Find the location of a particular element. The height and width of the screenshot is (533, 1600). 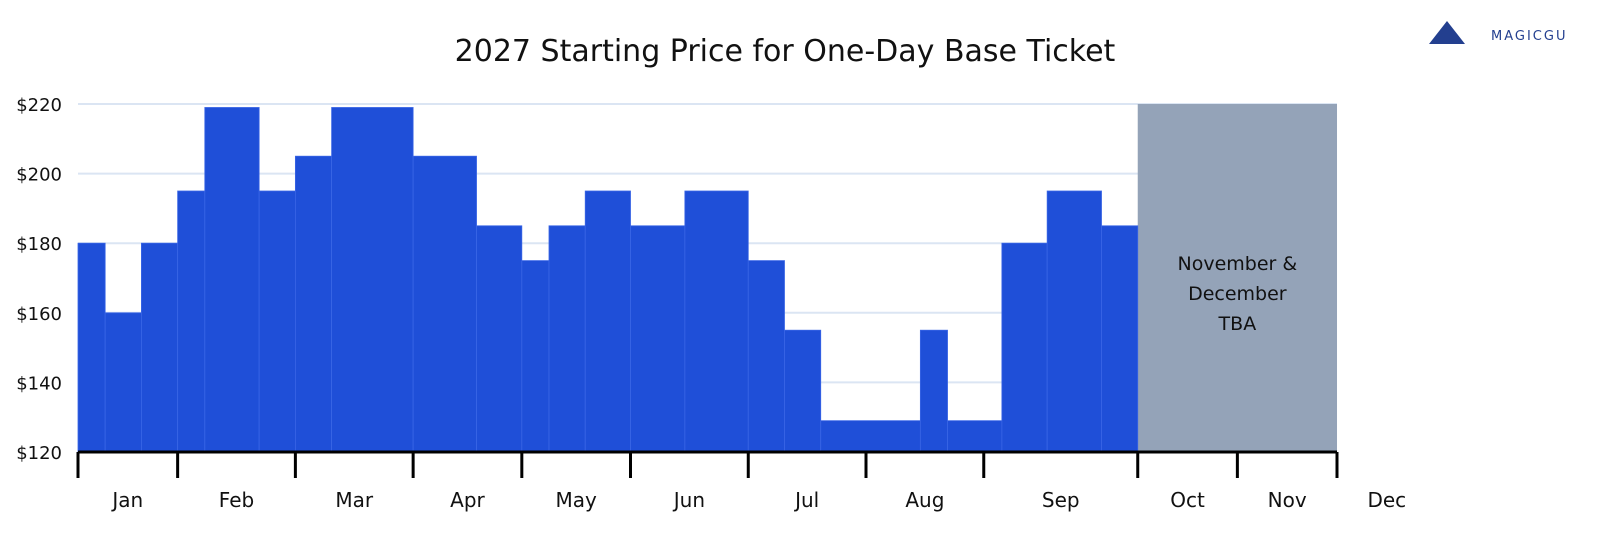

brand-logo-text: MAGICGU is located at coordinates (1529, 36).